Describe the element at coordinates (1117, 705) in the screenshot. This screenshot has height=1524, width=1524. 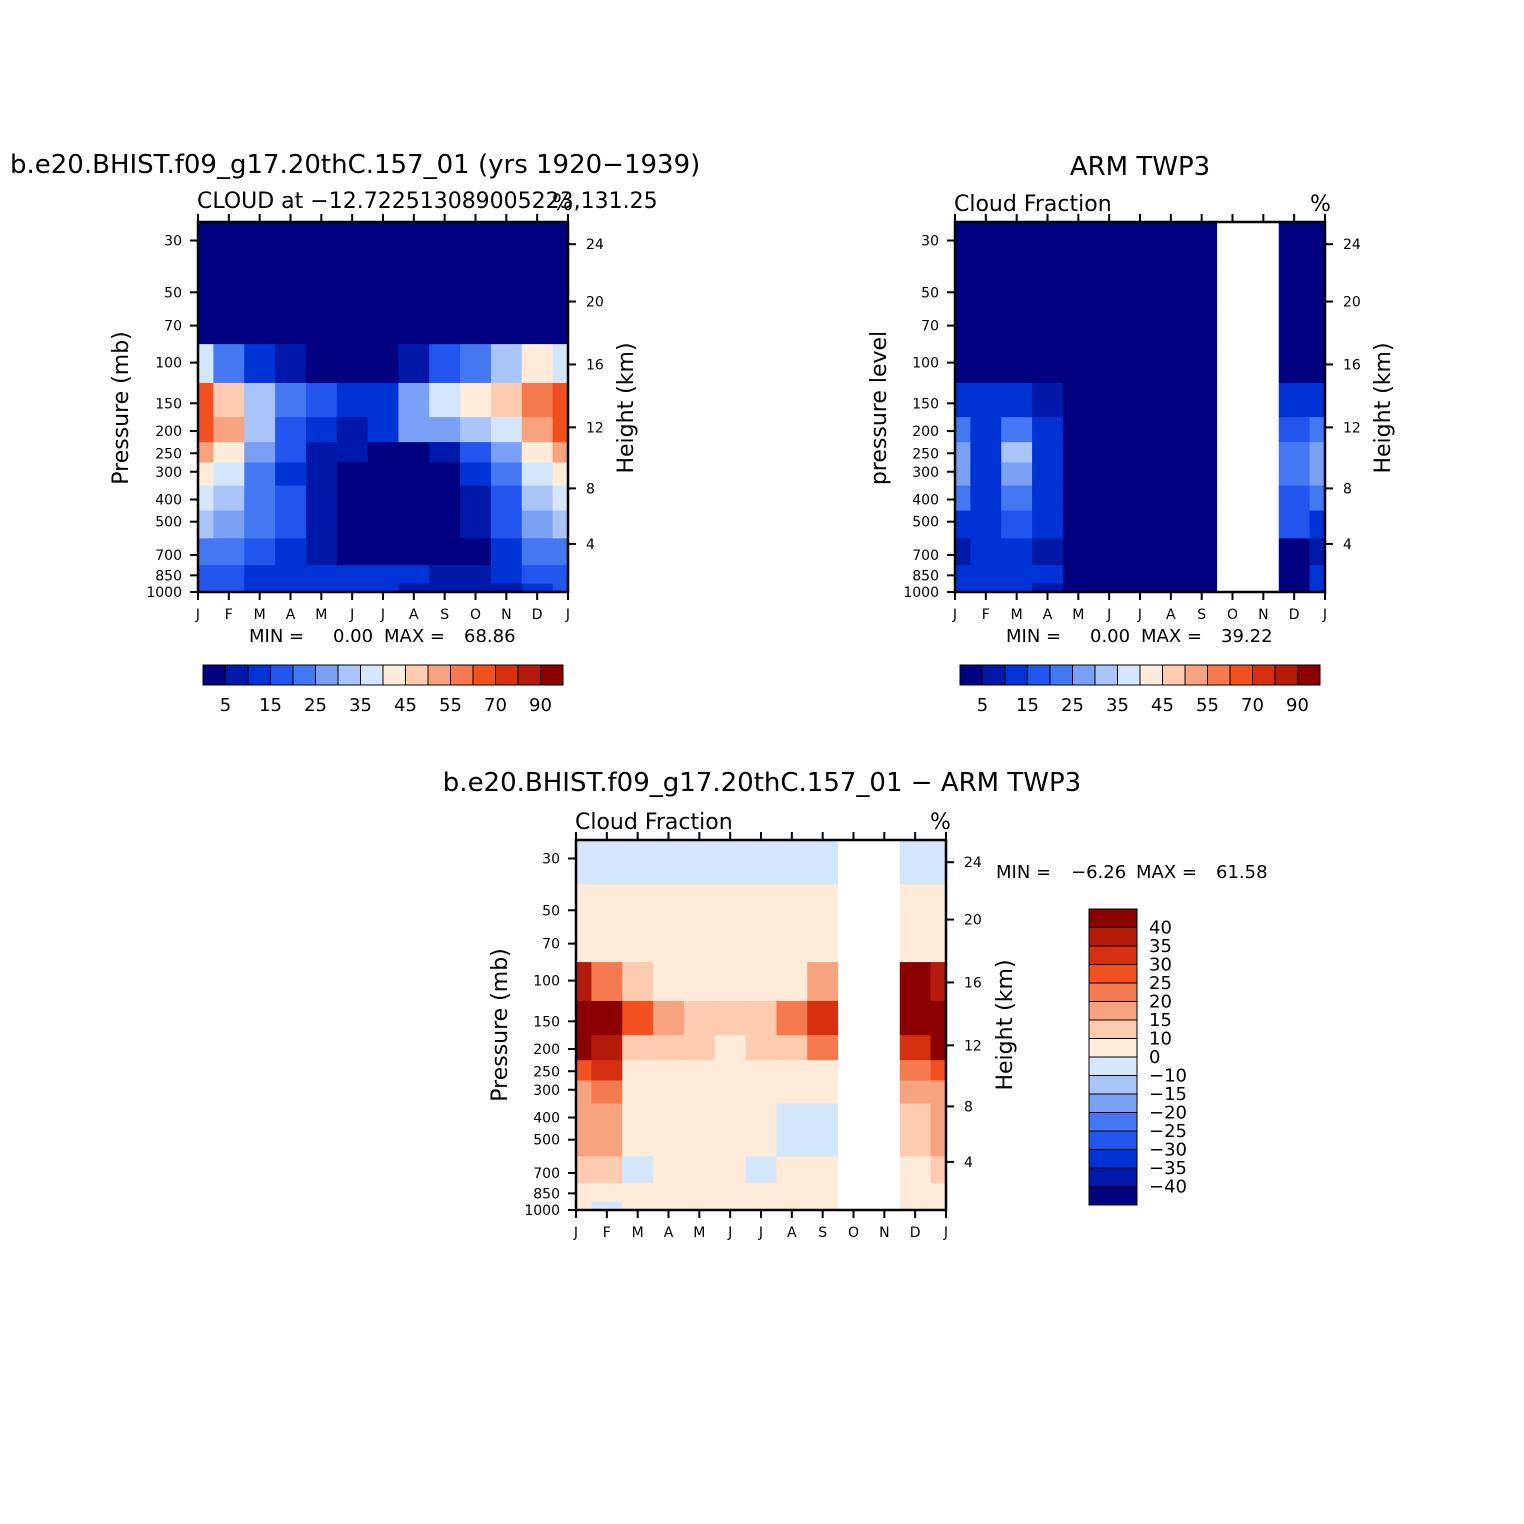
I see `colorbar-label: 35` at that location.